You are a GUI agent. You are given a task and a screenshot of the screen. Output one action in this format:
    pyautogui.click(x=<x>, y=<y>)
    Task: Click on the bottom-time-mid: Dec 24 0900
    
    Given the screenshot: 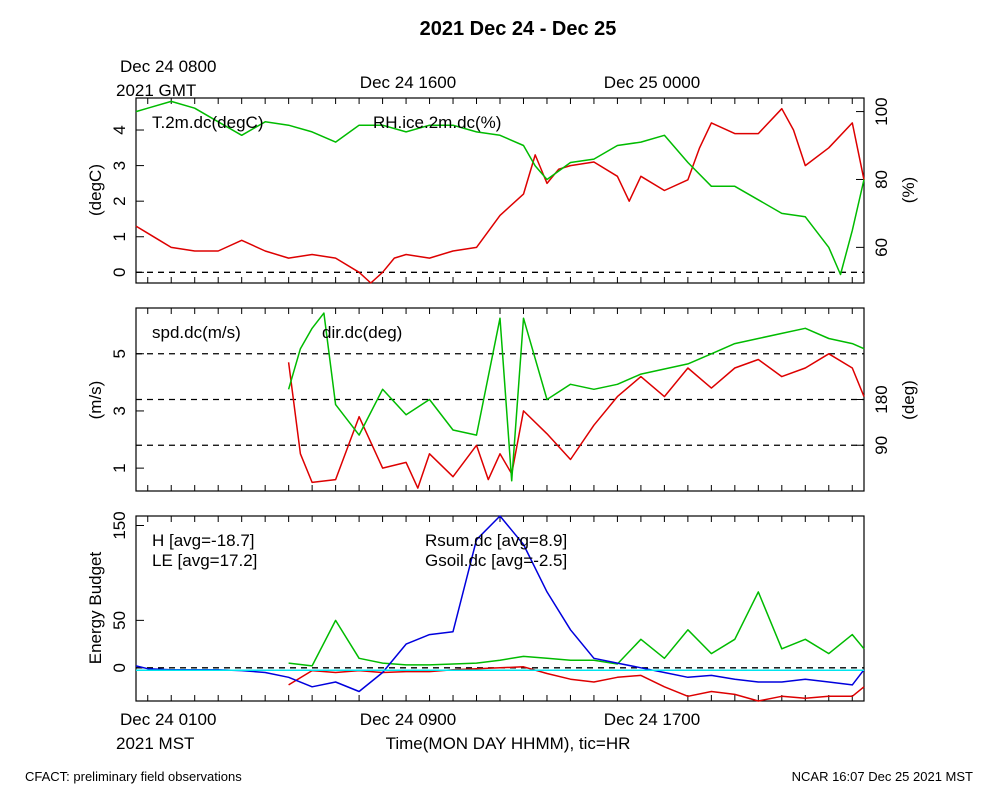 What is the action you would take?
    pyautogui.click(x=408, y=719)
    